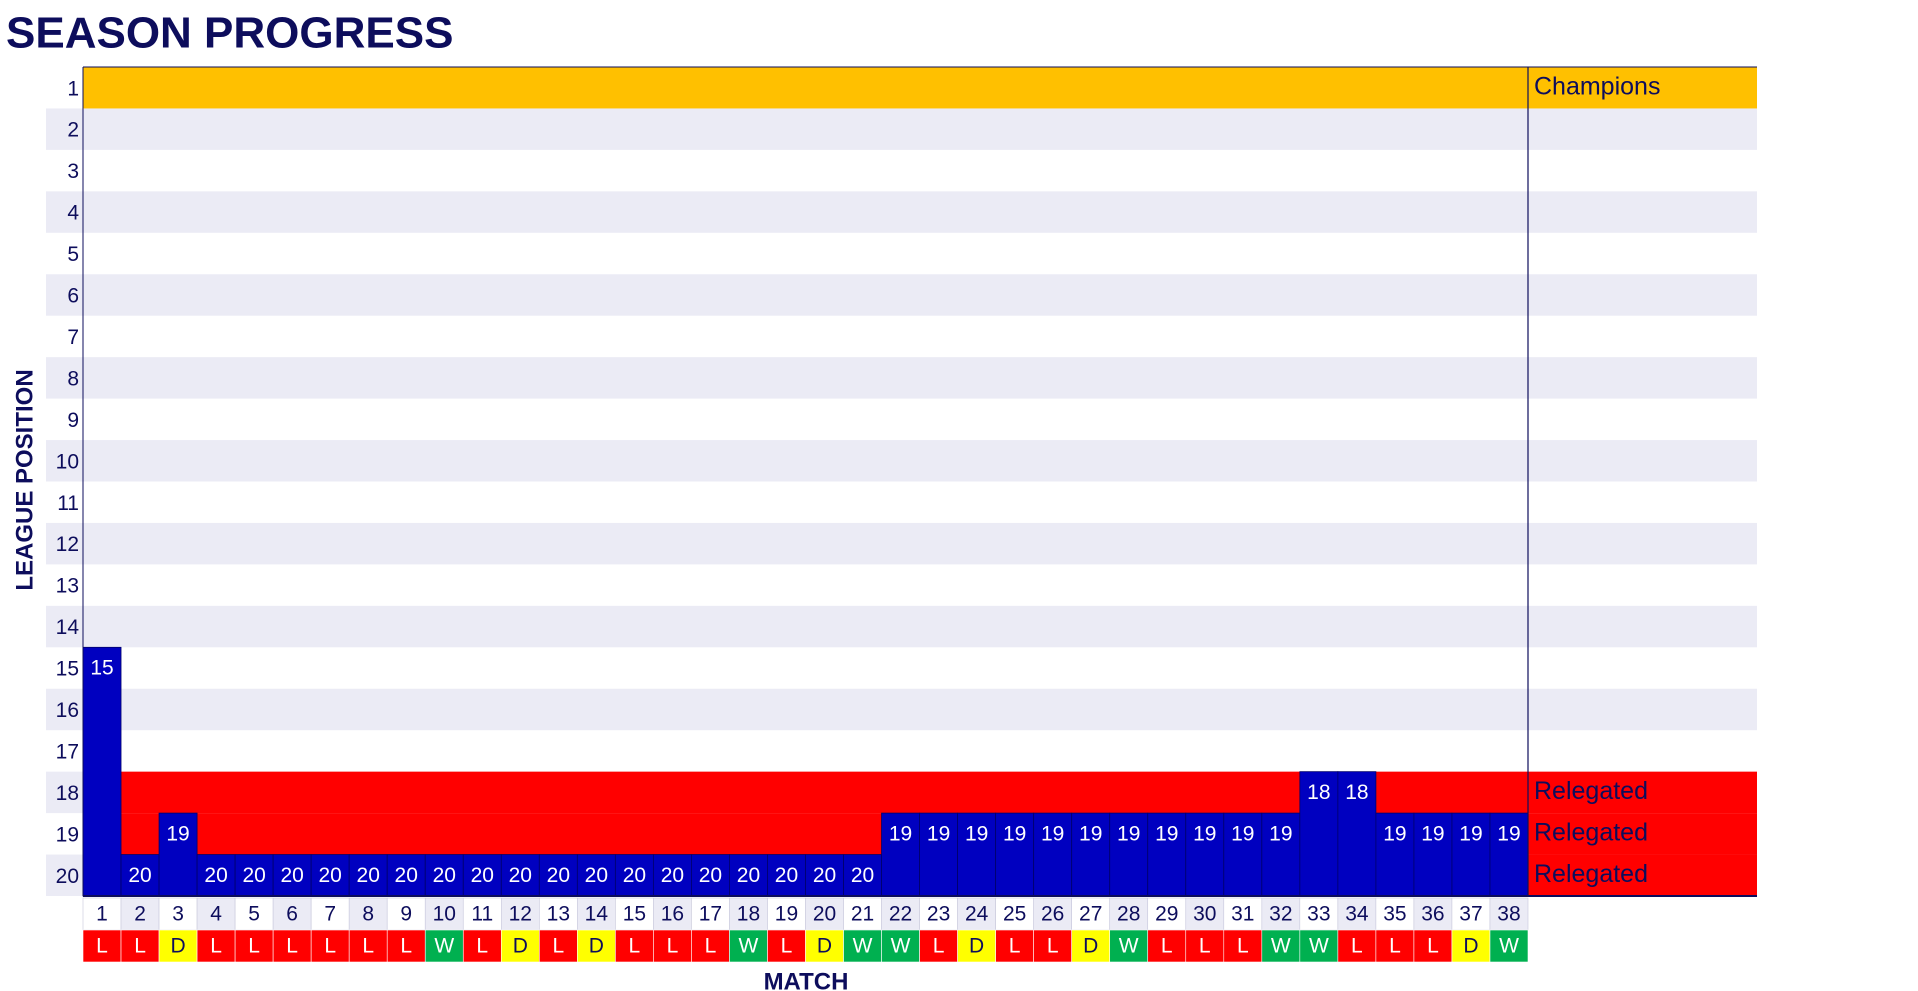  What do you see at coordinates (67, 876) in the screenshot?
I see `y-tick-label: 20` at bounding box center [67, 876].